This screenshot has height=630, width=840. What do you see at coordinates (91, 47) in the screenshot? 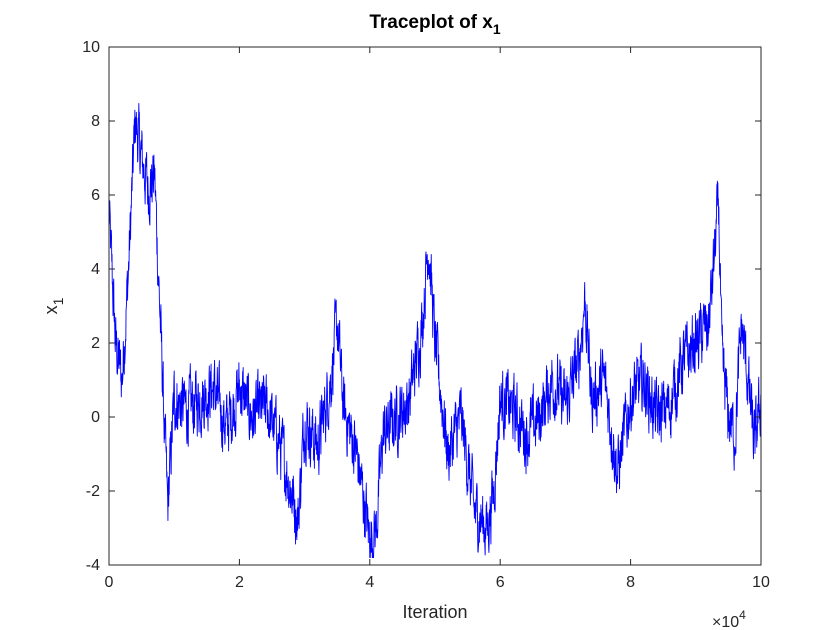
I see `y-tick-label: 10` at bounding box center [91, 47].